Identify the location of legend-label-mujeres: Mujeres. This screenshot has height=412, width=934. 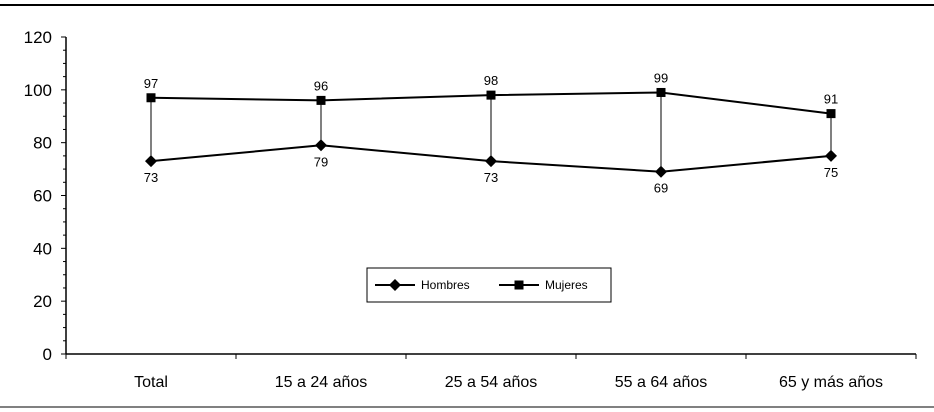
(566, 285).